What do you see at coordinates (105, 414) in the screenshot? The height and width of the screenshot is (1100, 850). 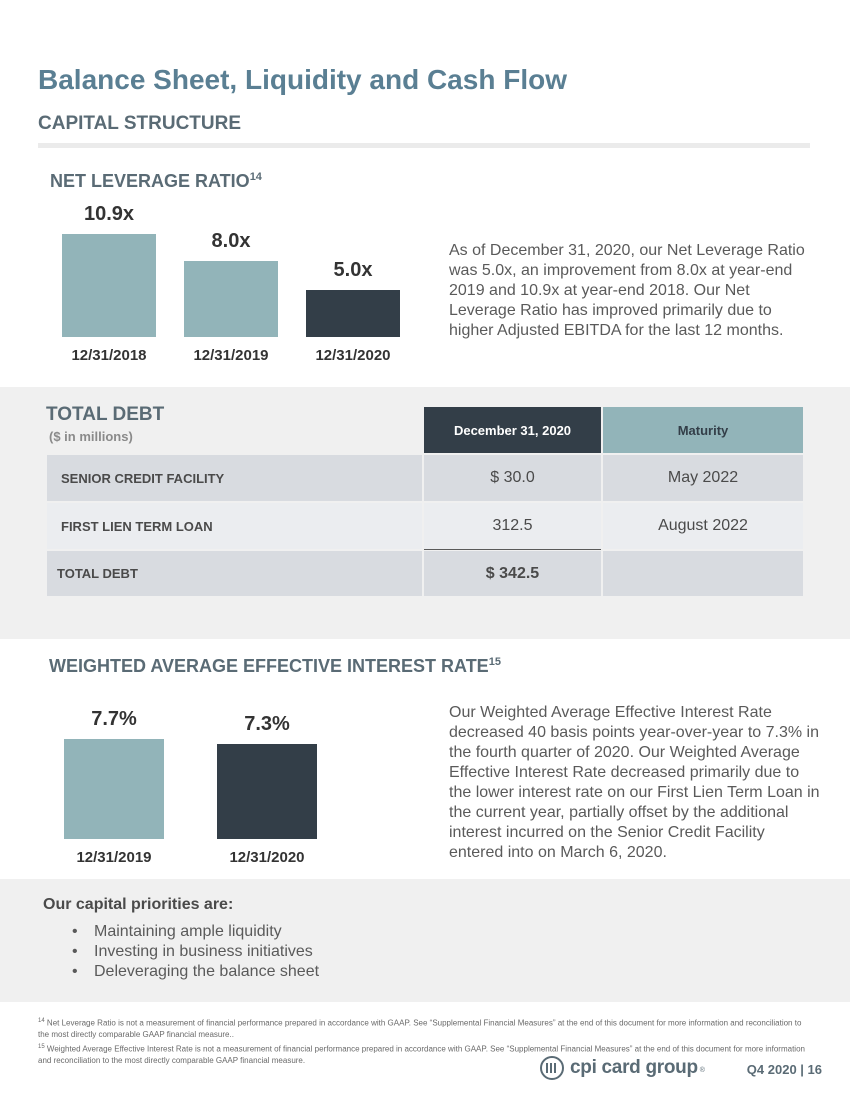 I see `debt-title: TOTAL DEBT` at bounding box center [105, 414].